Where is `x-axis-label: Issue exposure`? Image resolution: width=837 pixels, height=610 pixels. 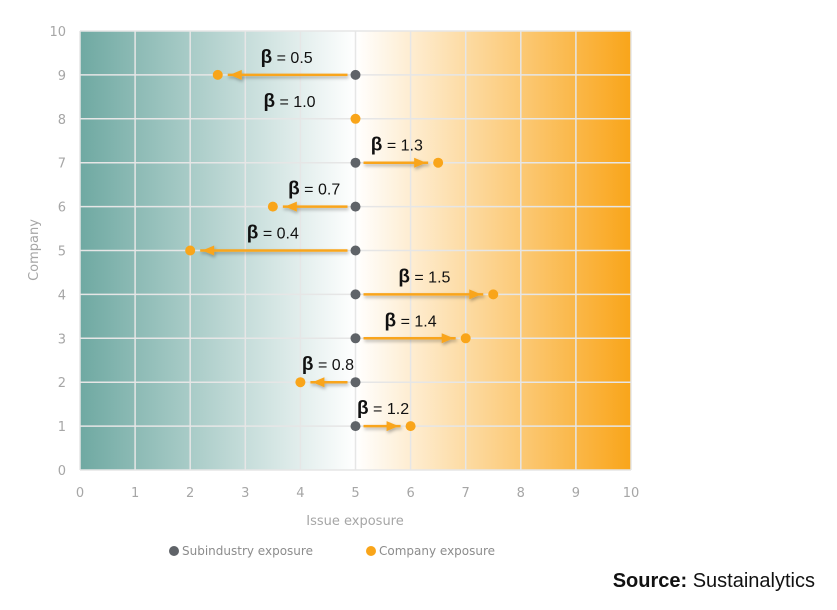
x-axis-label: Issue exposure is located at coordinates (355, 521).